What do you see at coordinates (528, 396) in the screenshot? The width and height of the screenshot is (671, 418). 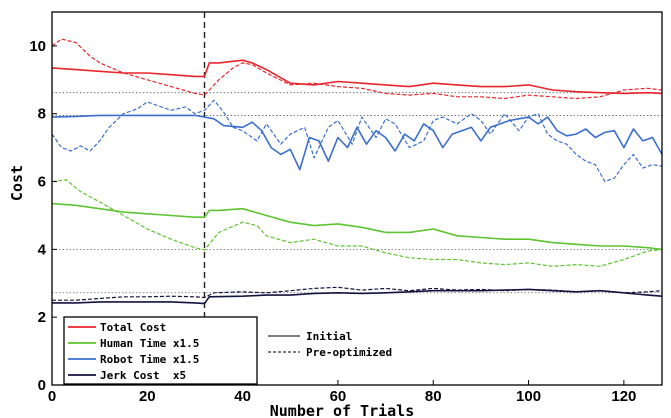 I see `x-tick-label: 100` at bounding box center [528, 396].